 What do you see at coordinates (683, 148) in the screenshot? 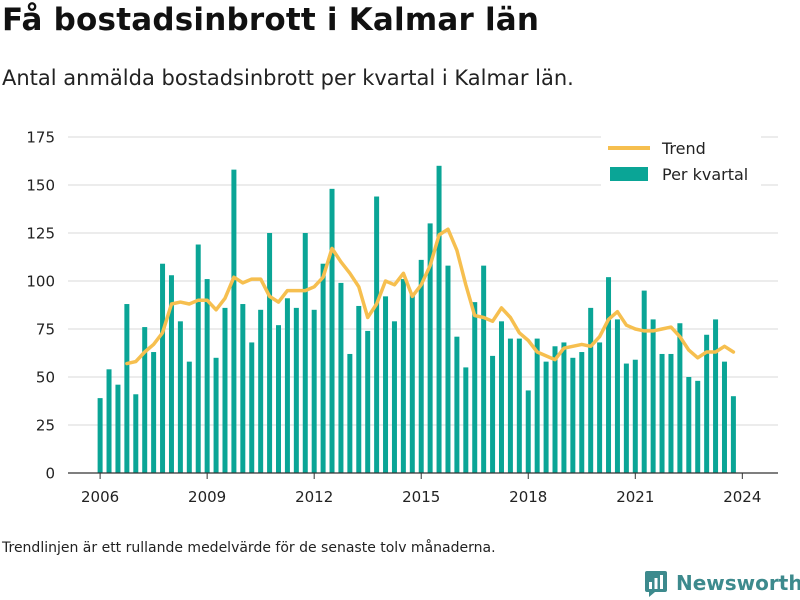
I see `legend-label-trend: Trend` at bounding box center [683, 148].